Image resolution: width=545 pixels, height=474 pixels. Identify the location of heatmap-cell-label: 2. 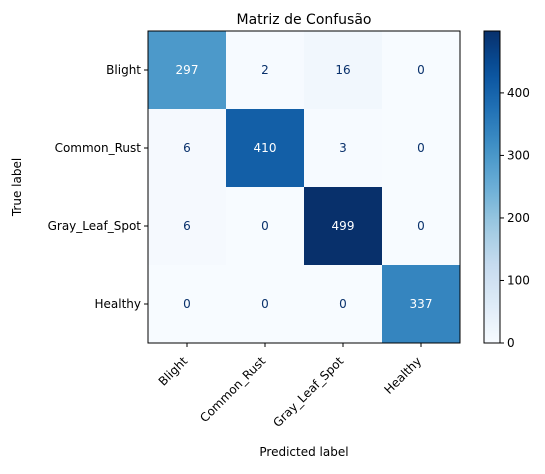
(265, 70).